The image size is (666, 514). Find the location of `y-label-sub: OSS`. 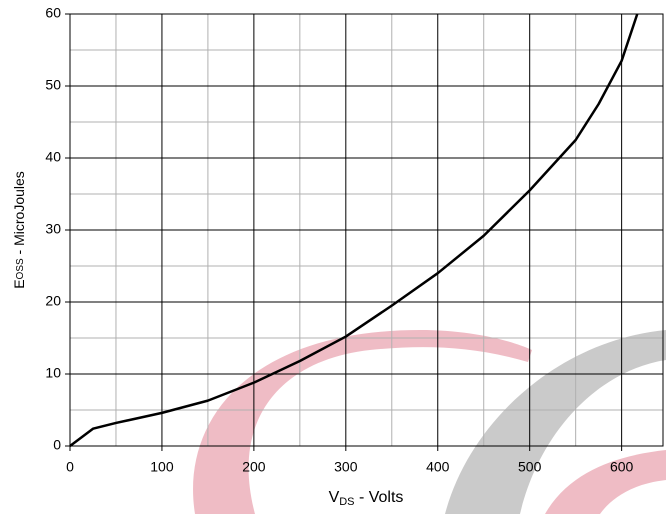

y-label-sub: OSS is located at coordinates (20, 268).